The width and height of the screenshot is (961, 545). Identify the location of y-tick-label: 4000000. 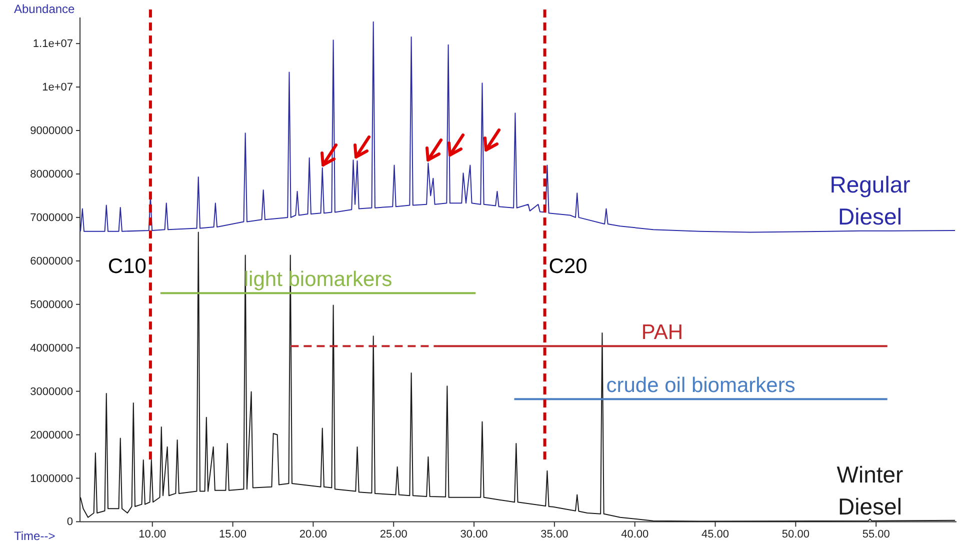
(51, 348).